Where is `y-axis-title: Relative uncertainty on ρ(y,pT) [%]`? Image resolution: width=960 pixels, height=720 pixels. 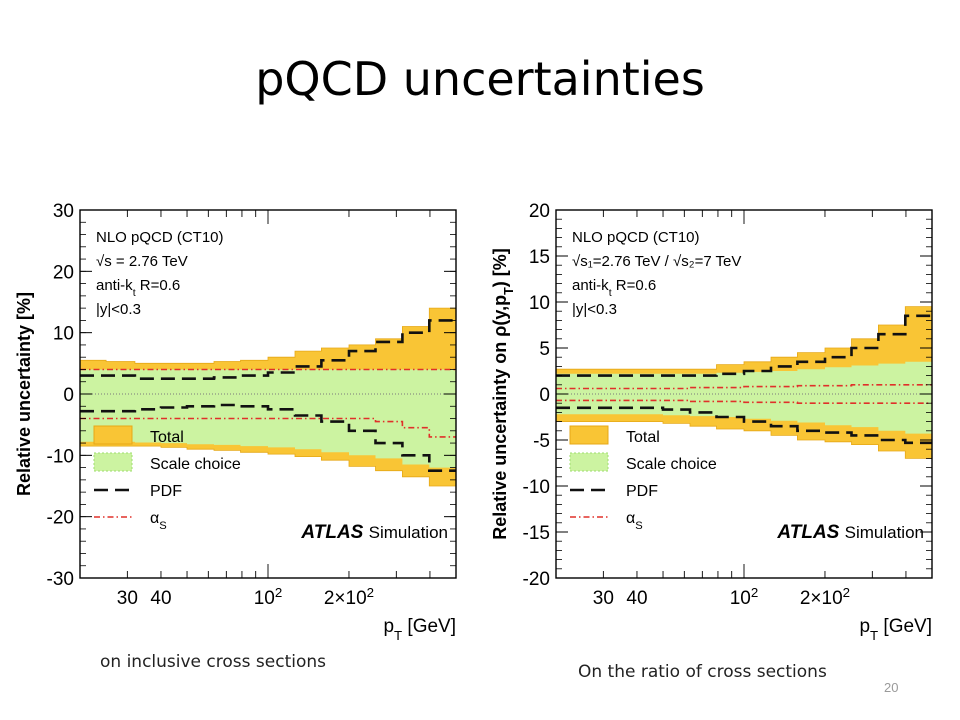
y-axis-title: Relative uncertainty on ρ(y,pT) [%] is located at coordinates (503, 394).